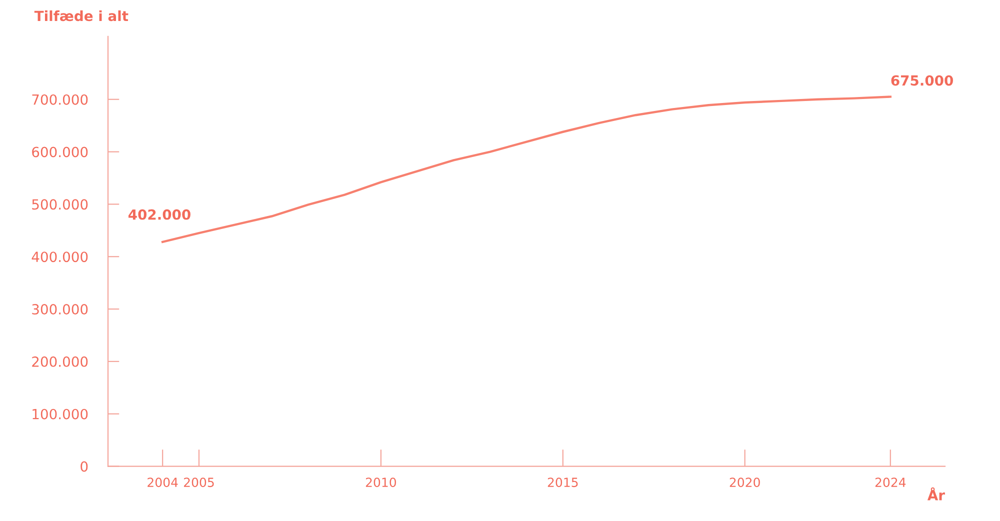 The height and width of the screenshot is (521, 1000). Describe the element at coordinates (60, 309) in the screenshot. I see `y-tick-label: 300.000` at that location.